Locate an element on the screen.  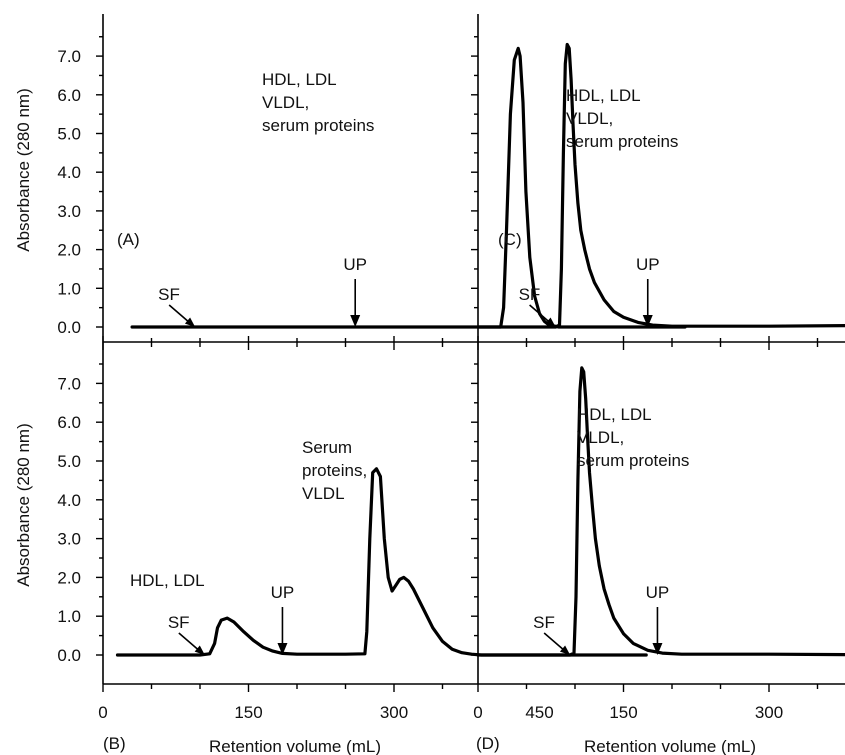
panel-A-peak-label: VLDL, is located at coordinates (285, 102).